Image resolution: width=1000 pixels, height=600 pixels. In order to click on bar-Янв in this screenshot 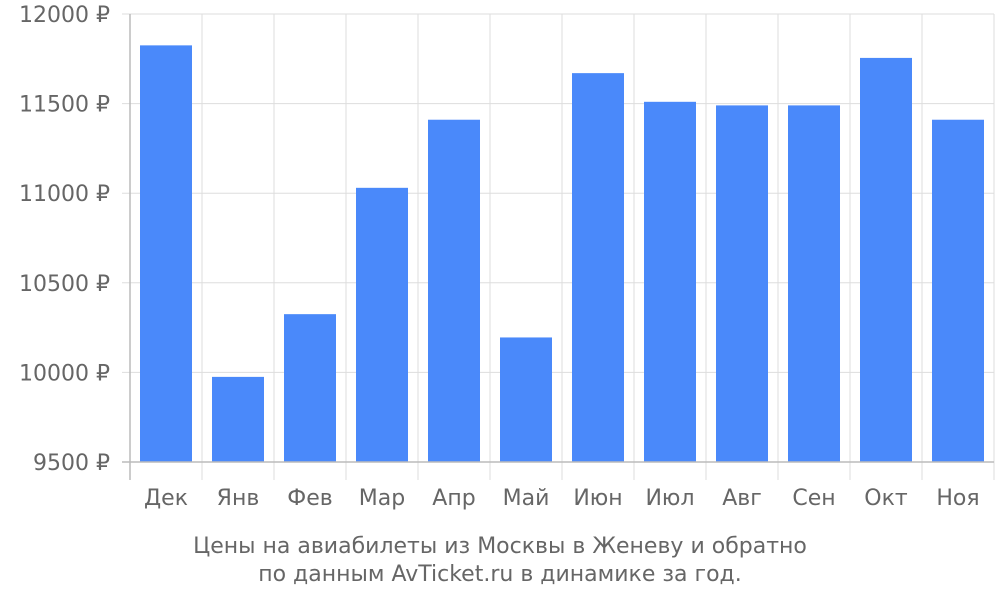, I will do `click(238, 419)`.